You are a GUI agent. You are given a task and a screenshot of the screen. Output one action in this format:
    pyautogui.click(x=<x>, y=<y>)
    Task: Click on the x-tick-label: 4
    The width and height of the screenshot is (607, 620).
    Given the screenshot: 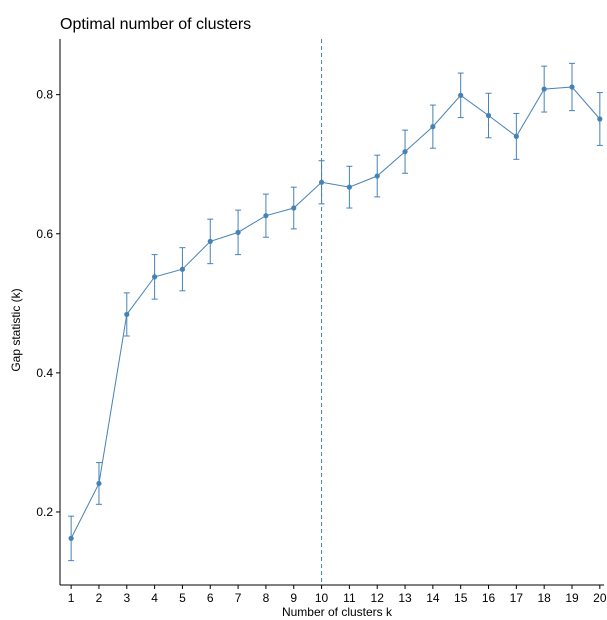 What is the action you would take?
    pyautogui.click(x=154, y=598)
    